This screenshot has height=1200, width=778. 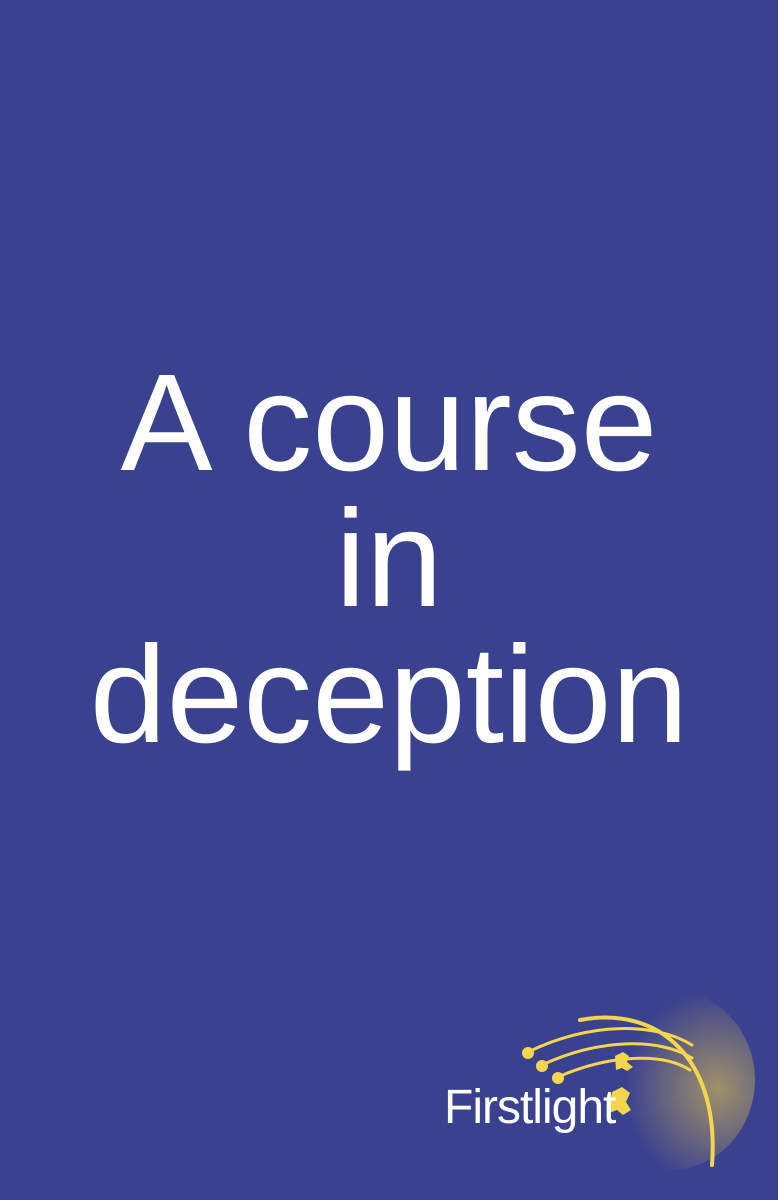 What do you see at coordinates (638, 1080) in the screenshot?
I see `shooting-star-rays-icon` at bounding box center [638, 1080].